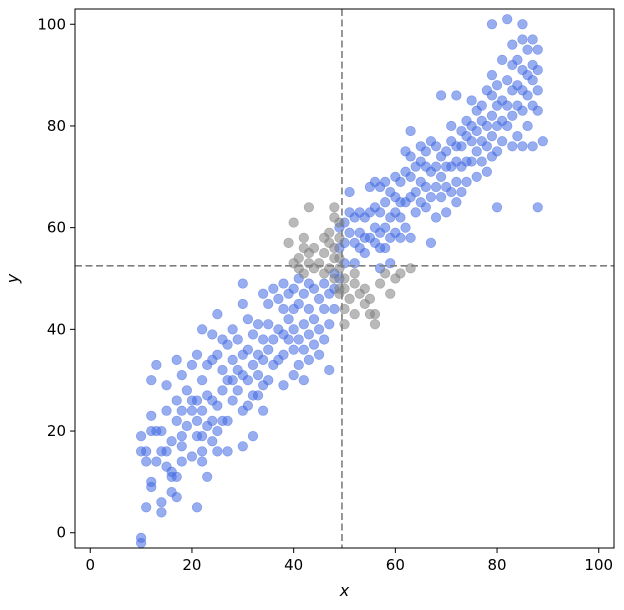 The image size is (624, 610). Describe the element at coordinates (344, 590) in the screenshot. I see `x-axis-label: x` at that location.